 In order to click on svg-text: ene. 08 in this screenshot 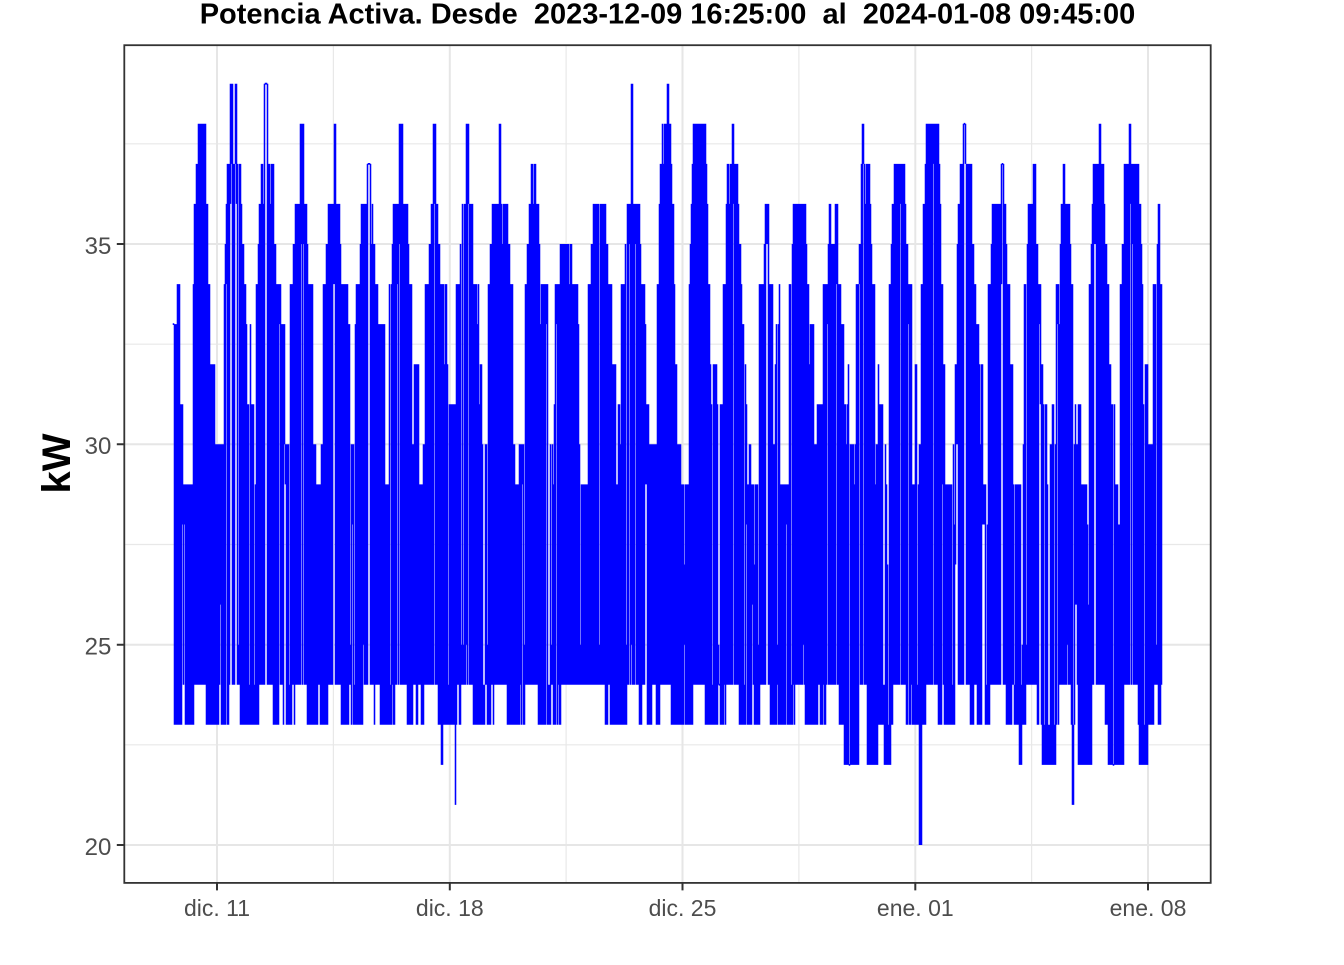, I will do `click(1148, 908)`.